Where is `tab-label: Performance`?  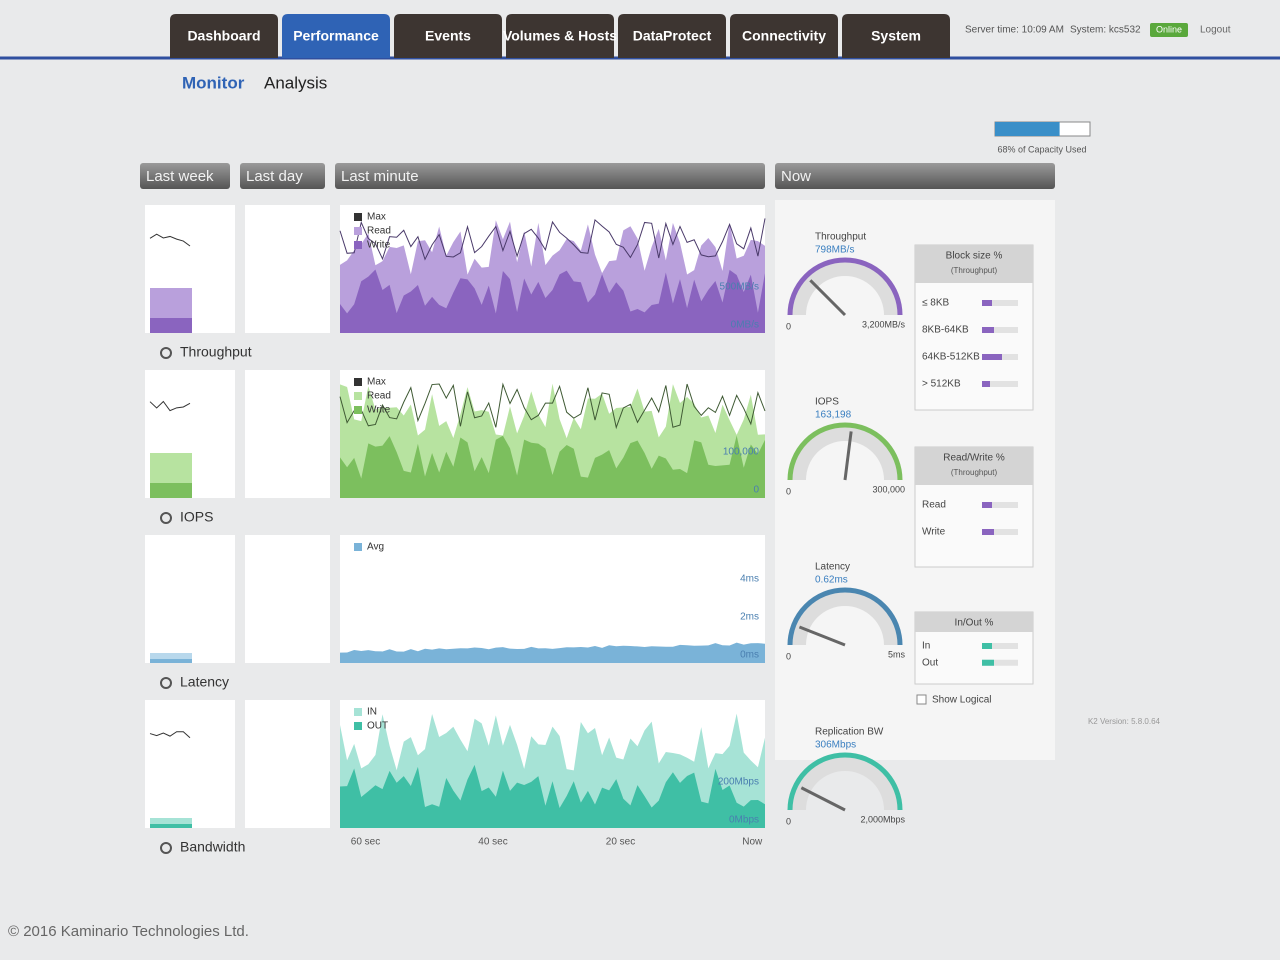 tab-label: Performance is located at coordinates (336, 36).